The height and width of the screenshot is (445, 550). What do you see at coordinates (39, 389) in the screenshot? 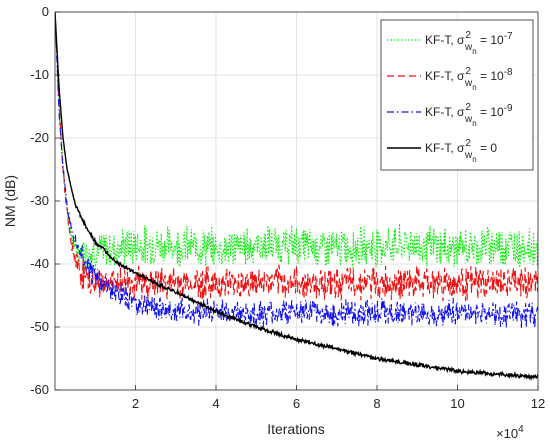
I see `y-tick-label: -60` at bounding box center [39, 389].